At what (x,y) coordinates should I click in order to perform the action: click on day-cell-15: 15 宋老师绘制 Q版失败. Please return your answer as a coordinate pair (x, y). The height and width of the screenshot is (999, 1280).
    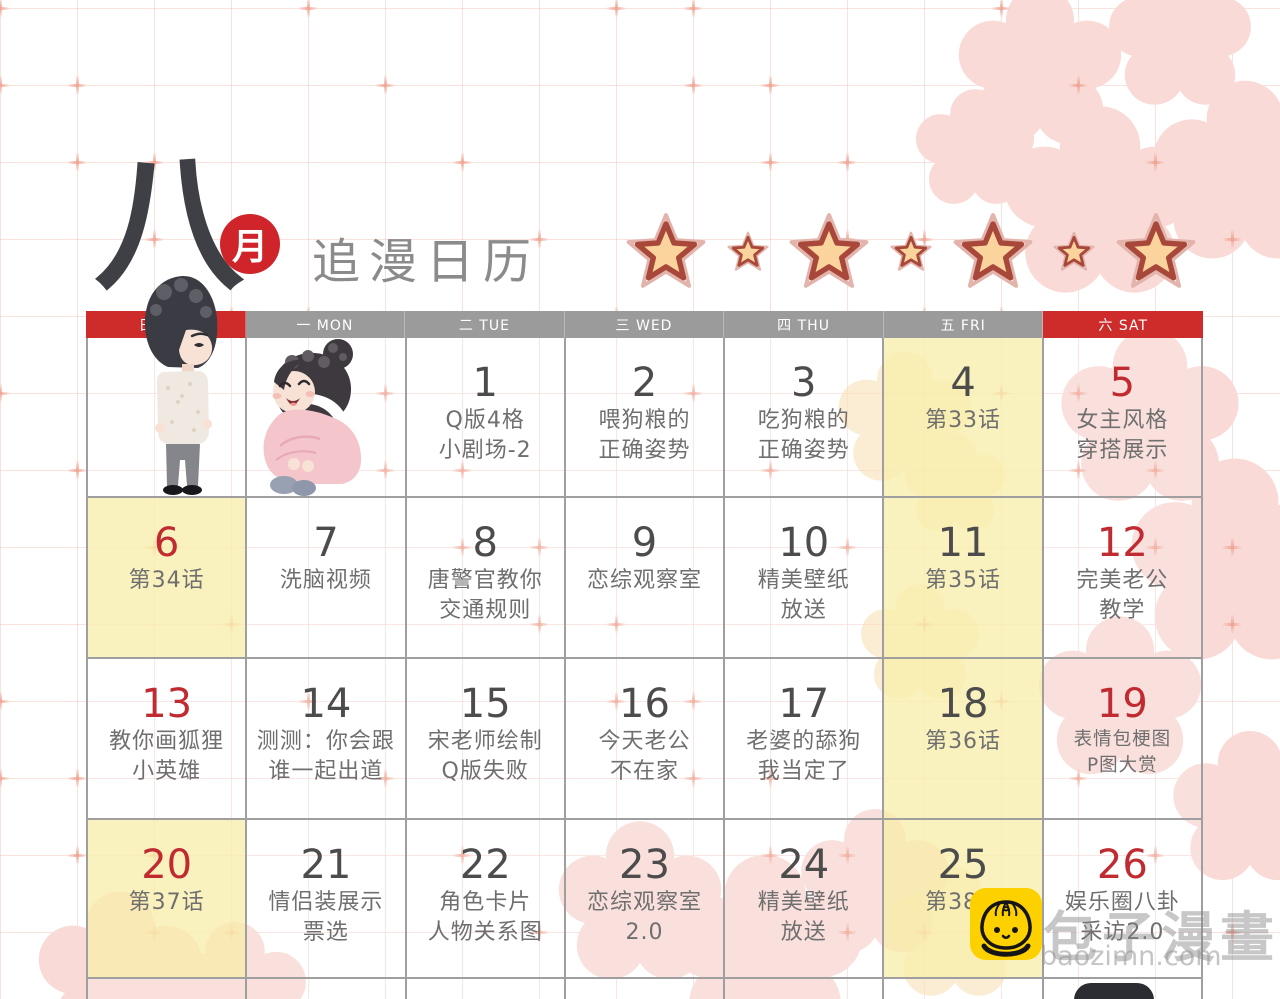
    Looking at the image, I should click on (486, 739).